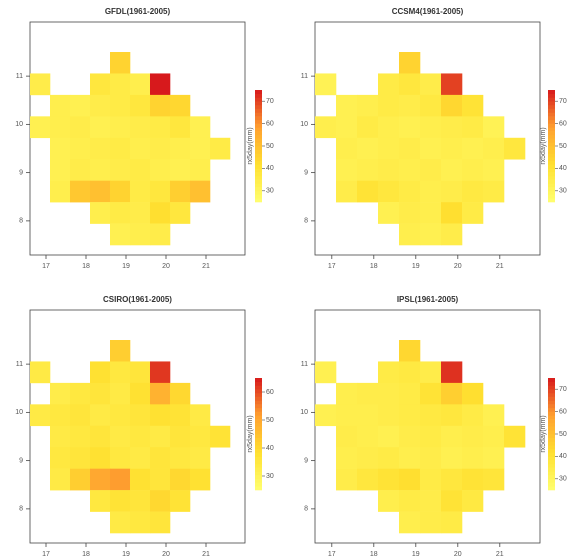 The height and width of the screenshot is (559, 569). What do you see at coordinates (304, 124) in the screenshot?
I see `y-tick-label: 10` at bounding box center [304, 124].